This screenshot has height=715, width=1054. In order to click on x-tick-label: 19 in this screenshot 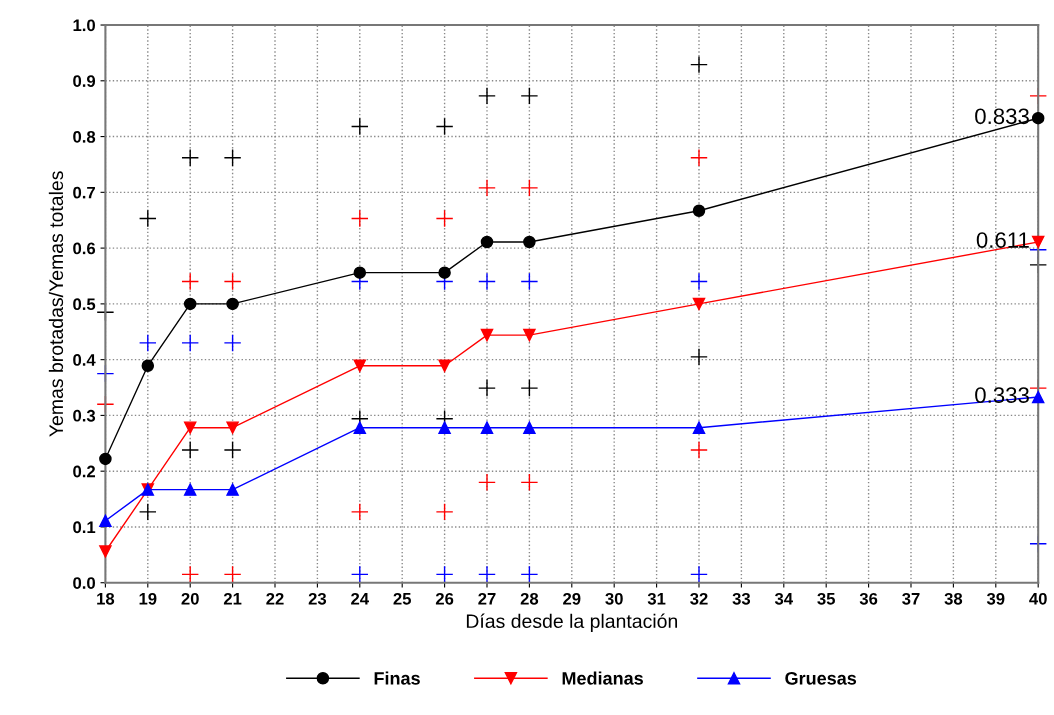, I will do `click(148, 598)`.